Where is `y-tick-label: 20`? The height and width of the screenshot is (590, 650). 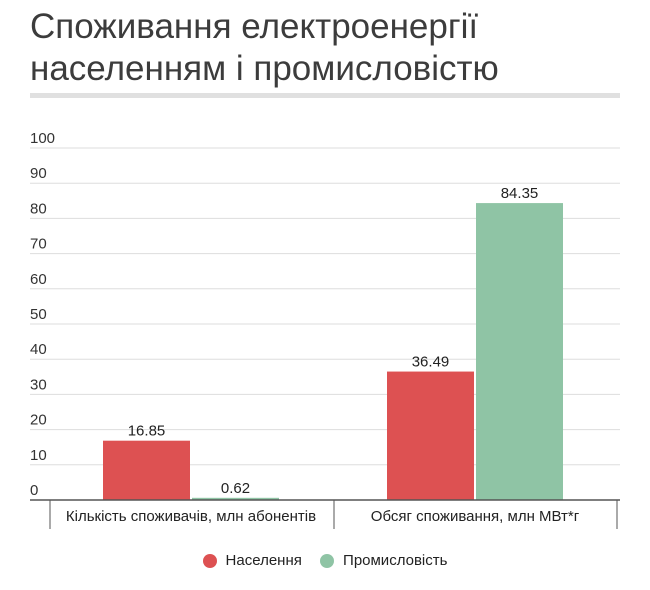
y-tick-label: 20 is located at coordinates (38, 420).